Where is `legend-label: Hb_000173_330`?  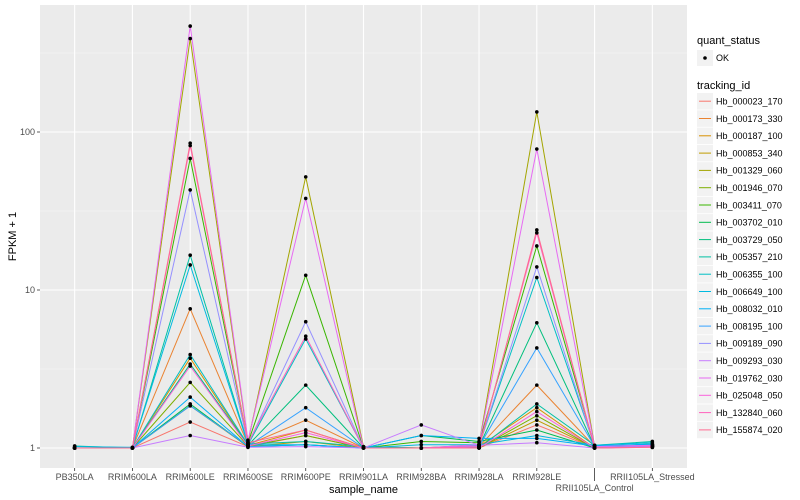 legend-label: Hb_000173_330 is located at coordinates (749, 119).